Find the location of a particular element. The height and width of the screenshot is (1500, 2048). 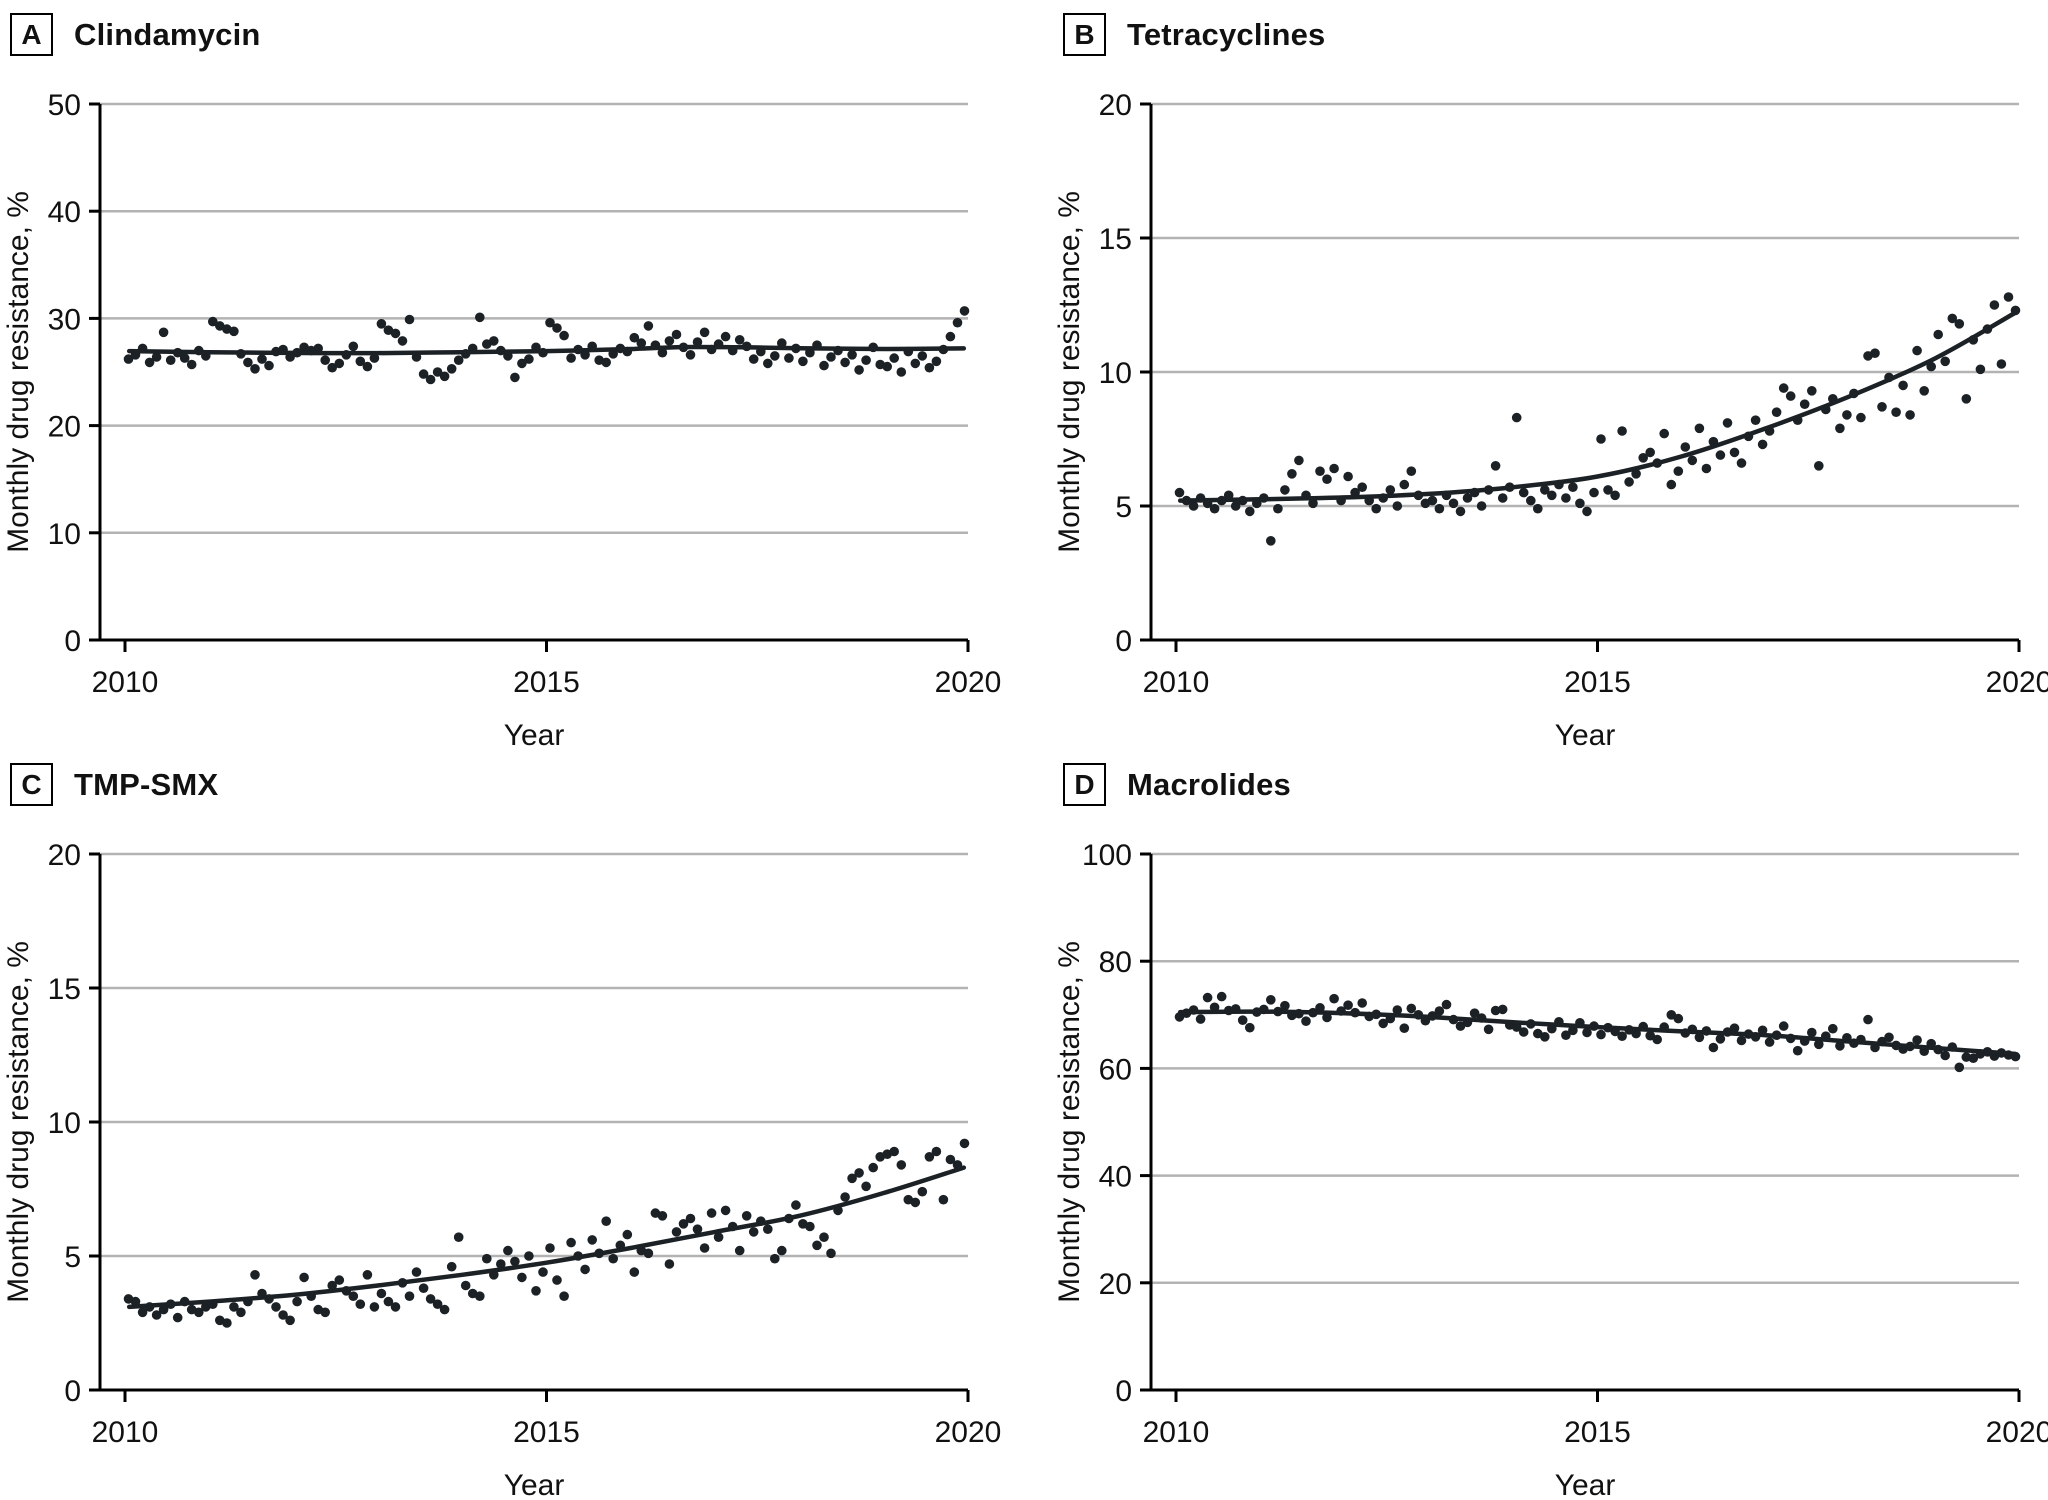

y-tick-label: 5 is located at coordinates (72, 1257).